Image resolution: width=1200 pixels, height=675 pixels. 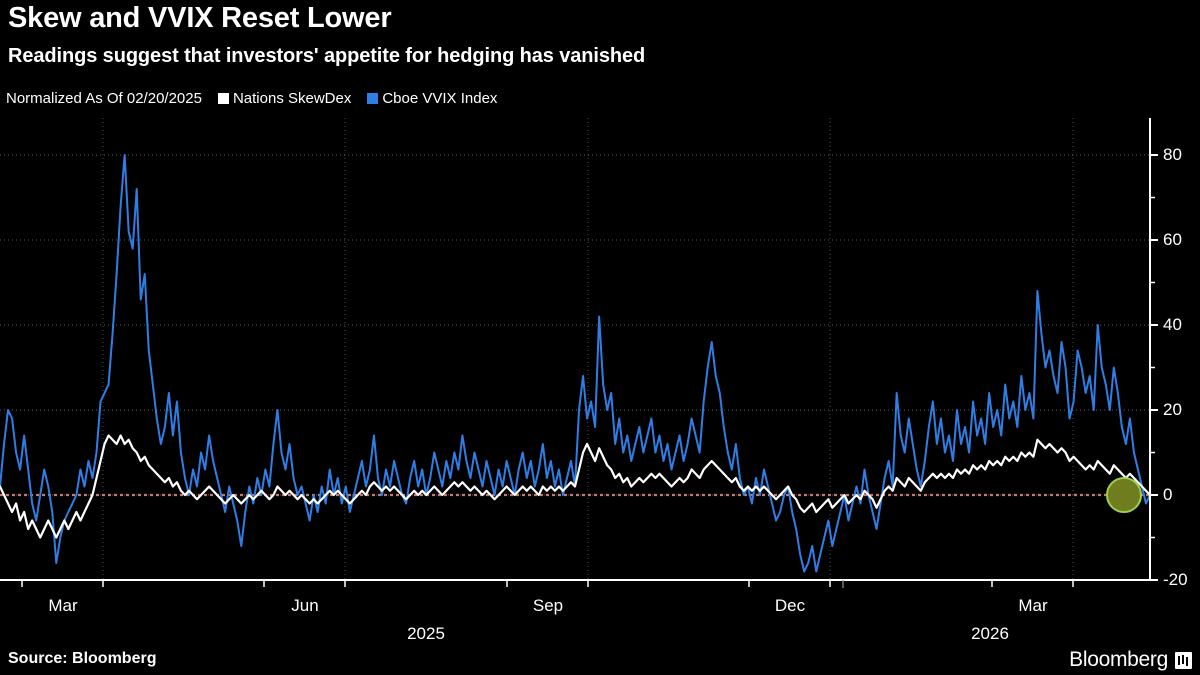 I want to click on current-value-marker, so click(x=1124, y=495).